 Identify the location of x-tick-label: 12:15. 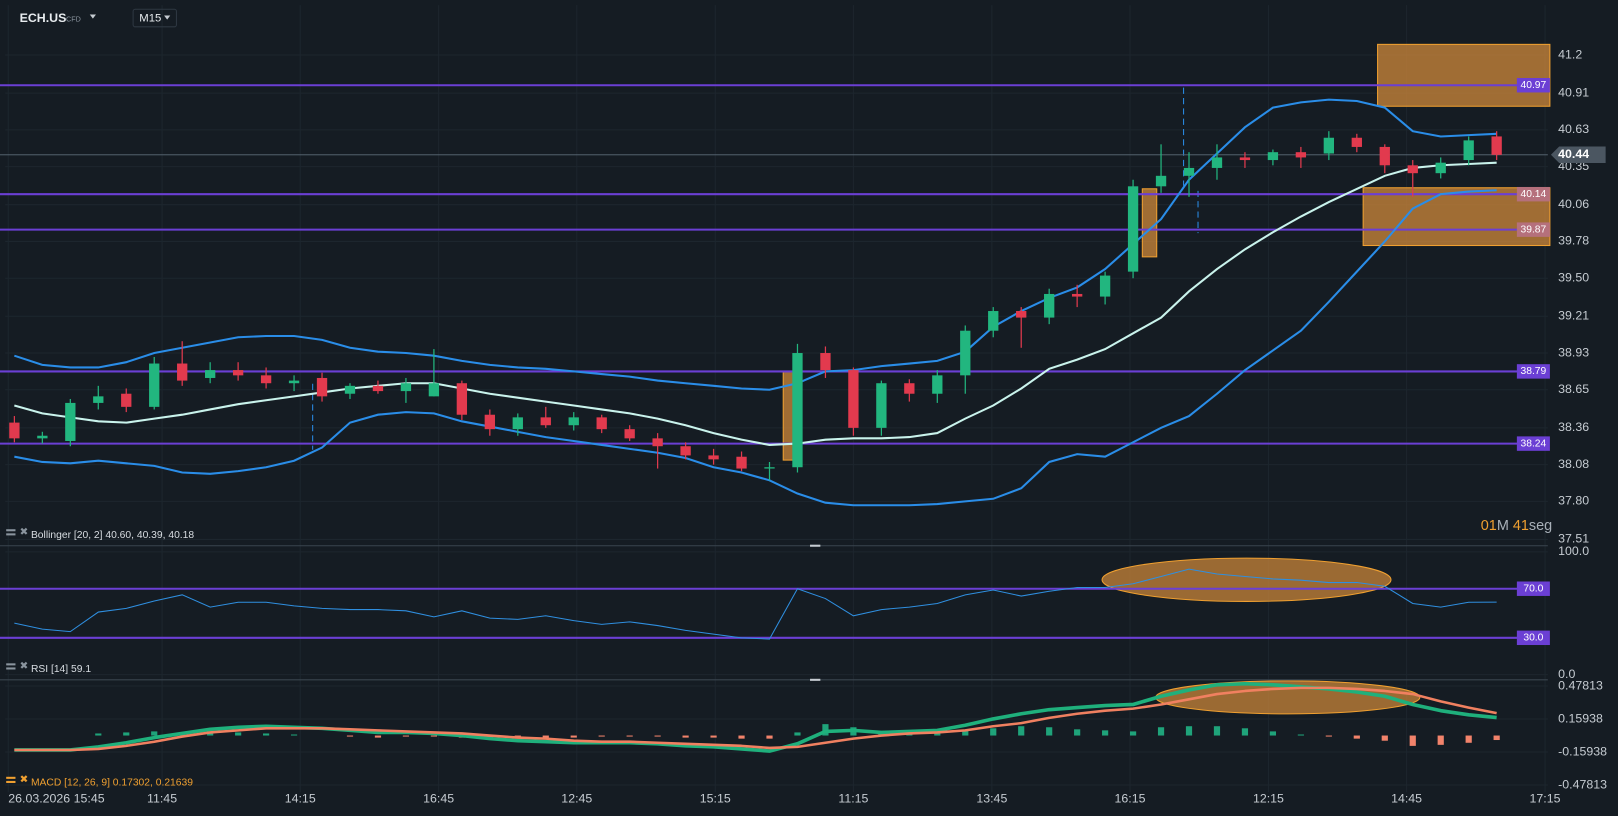
(1268, 799).